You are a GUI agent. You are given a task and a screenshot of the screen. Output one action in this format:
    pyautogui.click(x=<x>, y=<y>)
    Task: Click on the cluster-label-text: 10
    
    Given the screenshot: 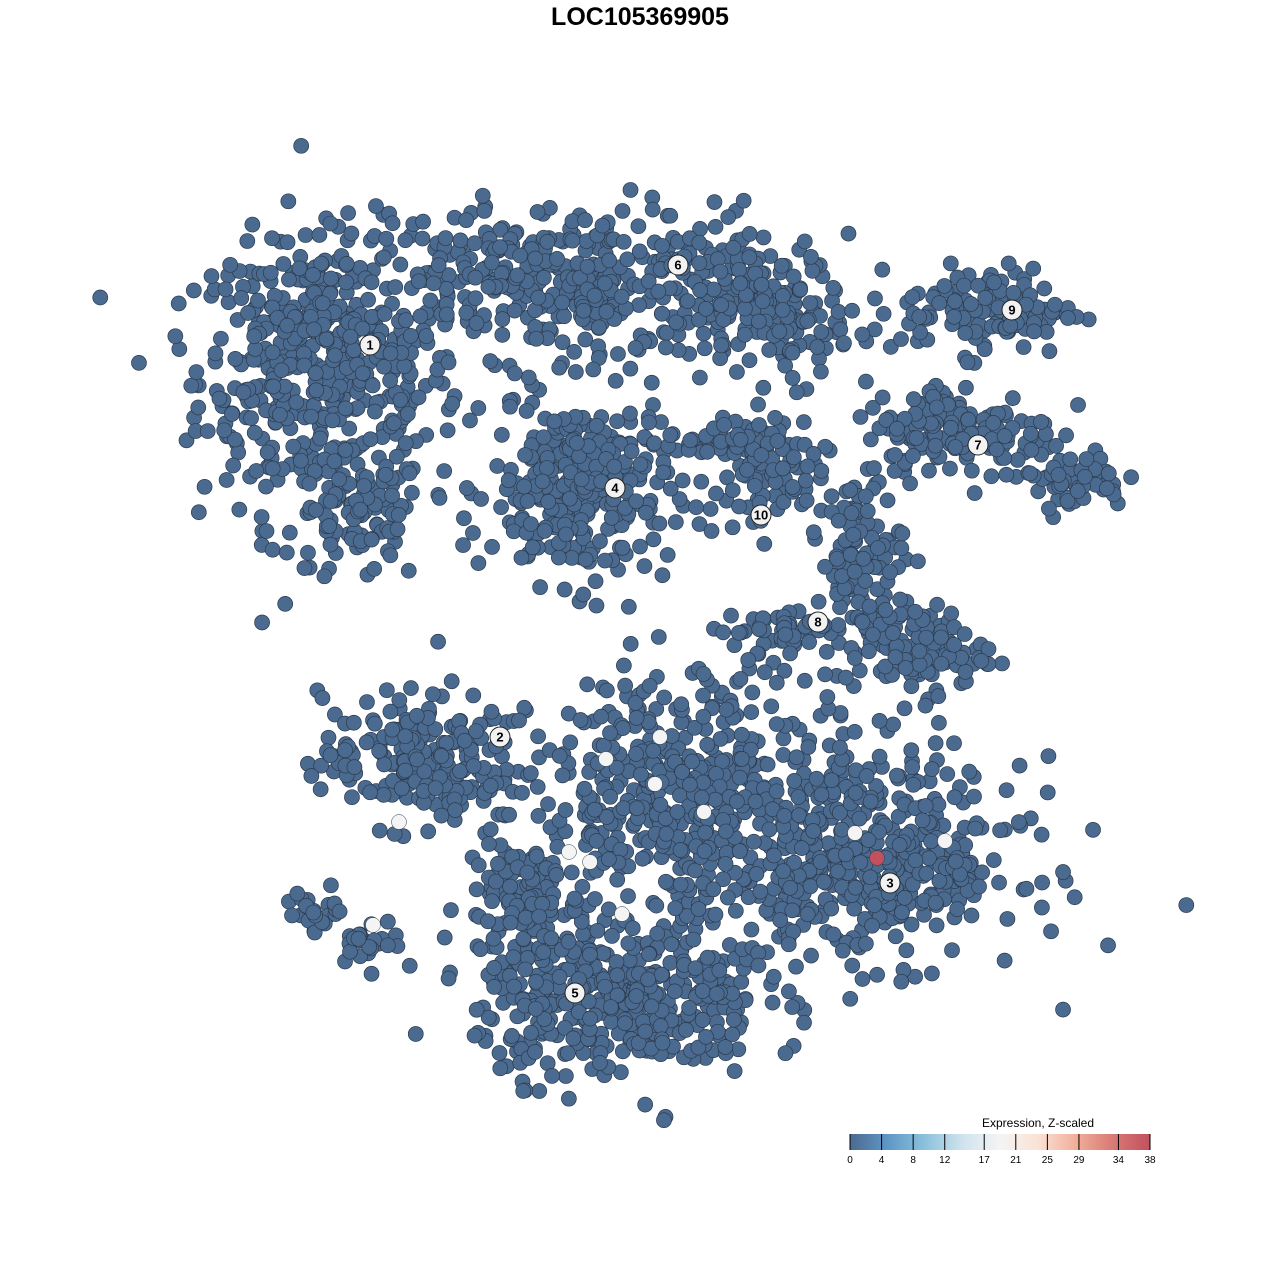 What is the action you would take?
    pyautogui.click(x=761, y=515)
    